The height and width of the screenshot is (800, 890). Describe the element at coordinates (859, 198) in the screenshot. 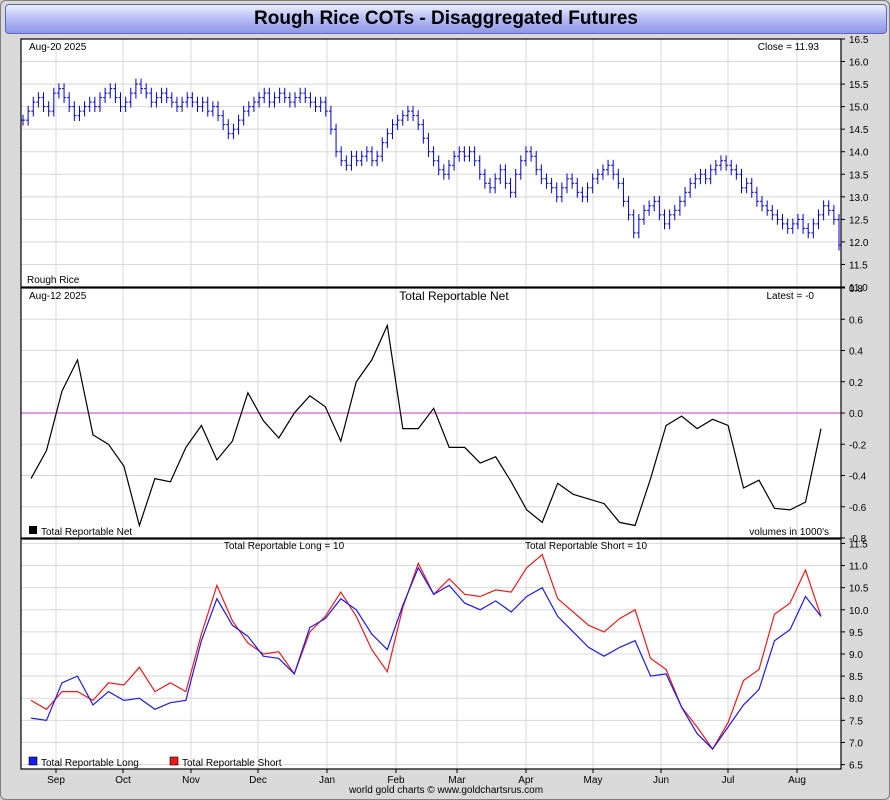

I see `y-tick-label: 13.0` at that location.